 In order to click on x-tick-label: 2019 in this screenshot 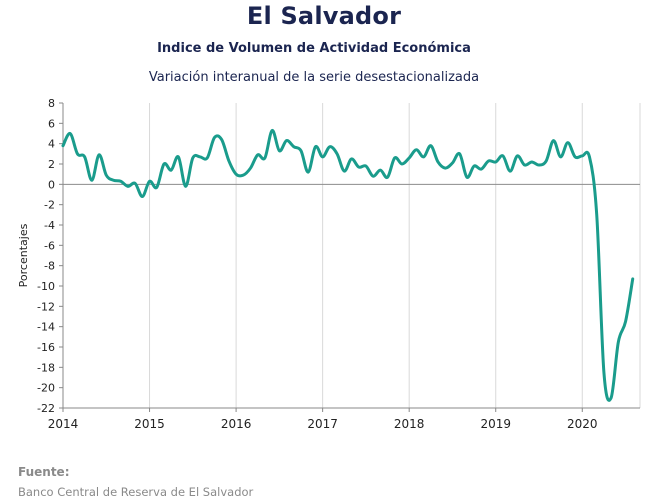, I will do `click(495, 424)`.